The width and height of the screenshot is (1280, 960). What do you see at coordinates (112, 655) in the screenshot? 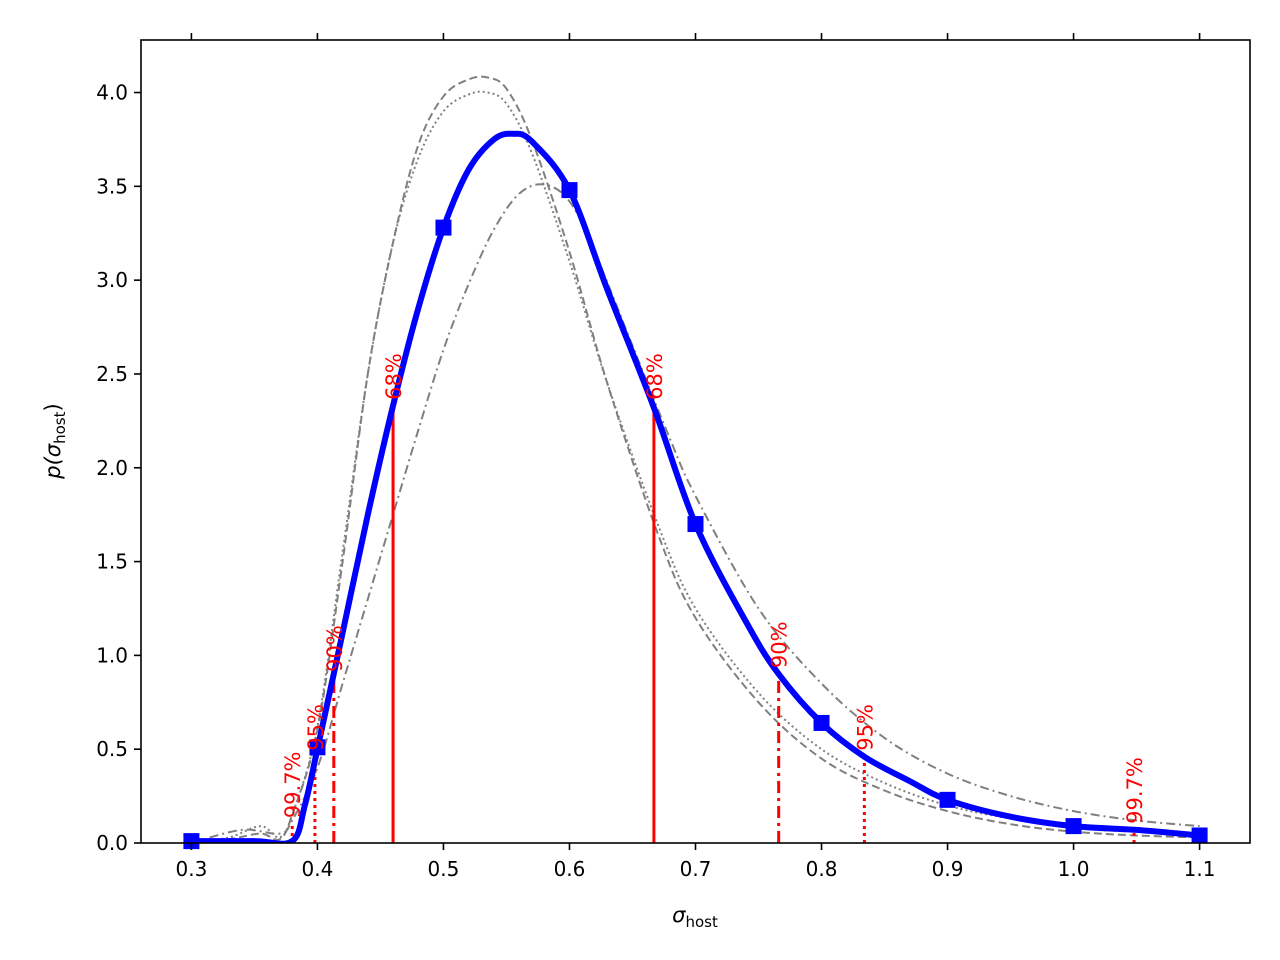
I see `y-tick-label: 1.0` at bounding box center [112, 655].